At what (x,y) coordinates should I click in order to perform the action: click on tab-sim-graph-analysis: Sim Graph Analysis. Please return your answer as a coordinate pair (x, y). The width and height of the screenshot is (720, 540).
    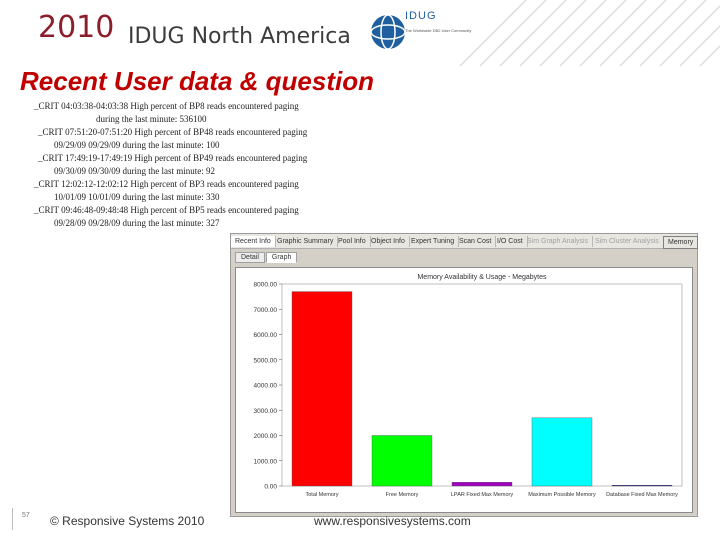
    Looking at the image, I should click on (558, 241).